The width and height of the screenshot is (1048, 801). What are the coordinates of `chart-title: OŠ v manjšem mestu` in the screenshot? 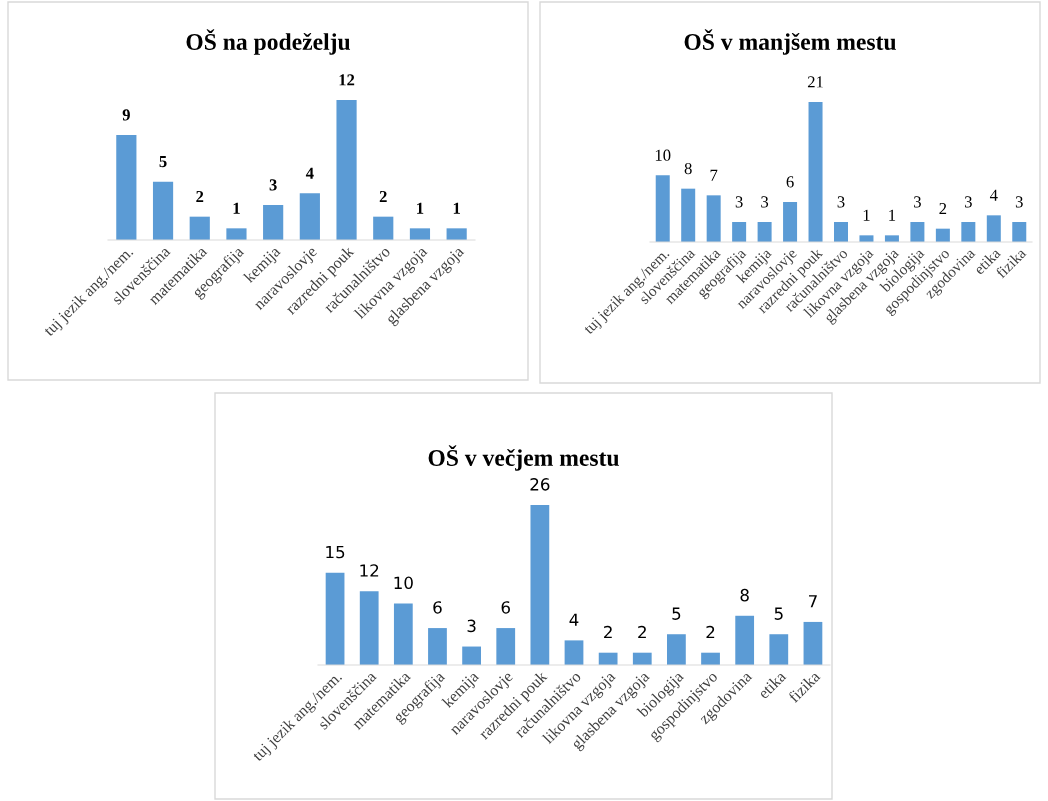 It's located at (790, 42).